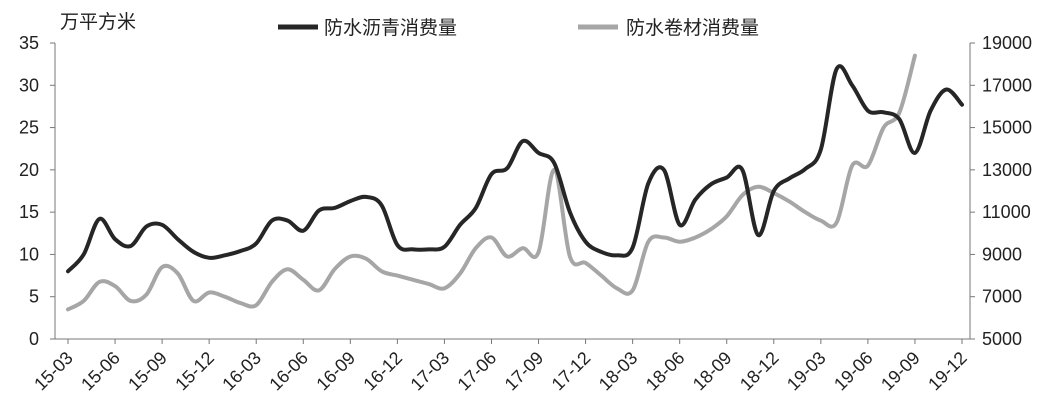  Describe the element at coordinates (390, 28) in the screenshot. I see `legend-label-asphalt: 防水沥青消费量` at that location.